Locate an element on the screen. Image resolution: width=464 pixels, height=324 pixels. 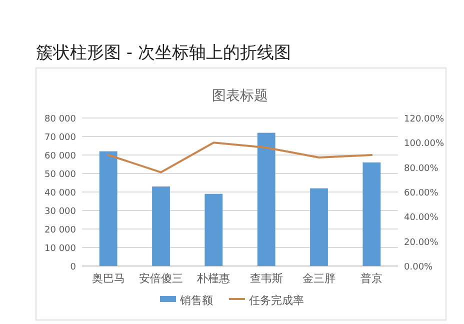
x-tick-label: 金三胖 is located at coordinates (319, 278).